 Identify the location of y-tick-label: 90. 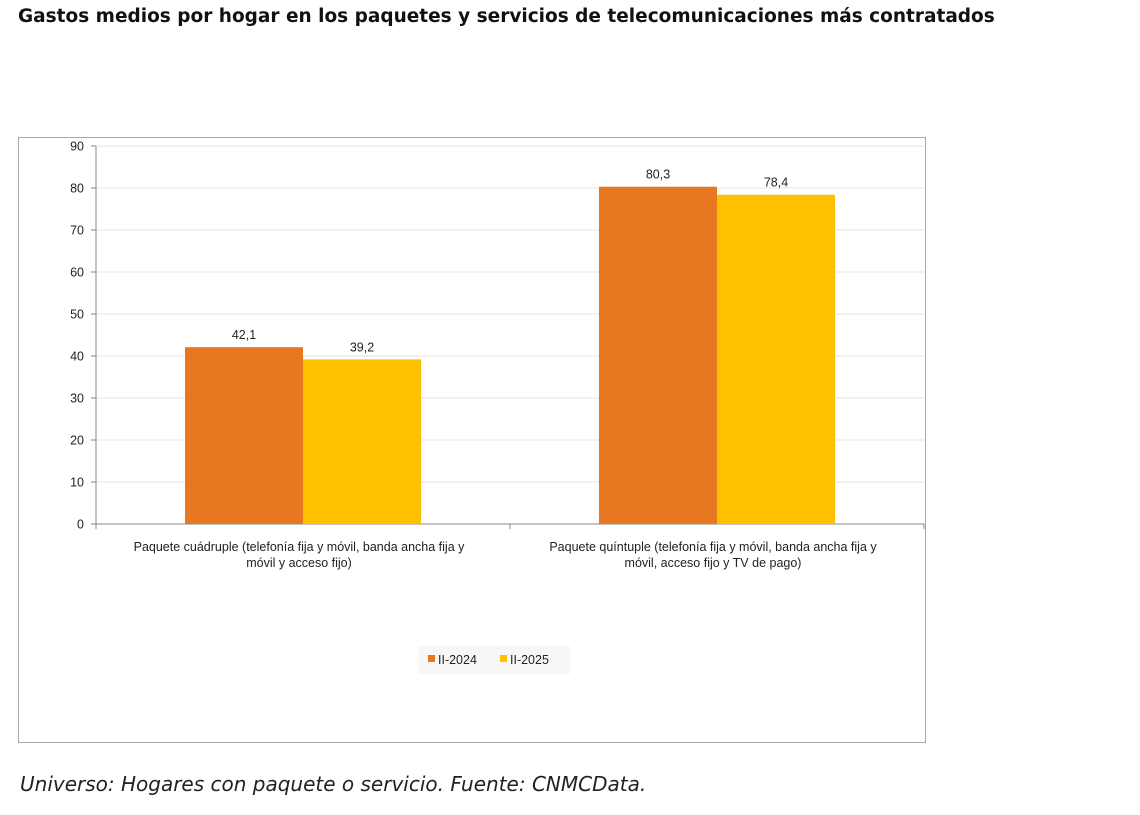
(77, 147).